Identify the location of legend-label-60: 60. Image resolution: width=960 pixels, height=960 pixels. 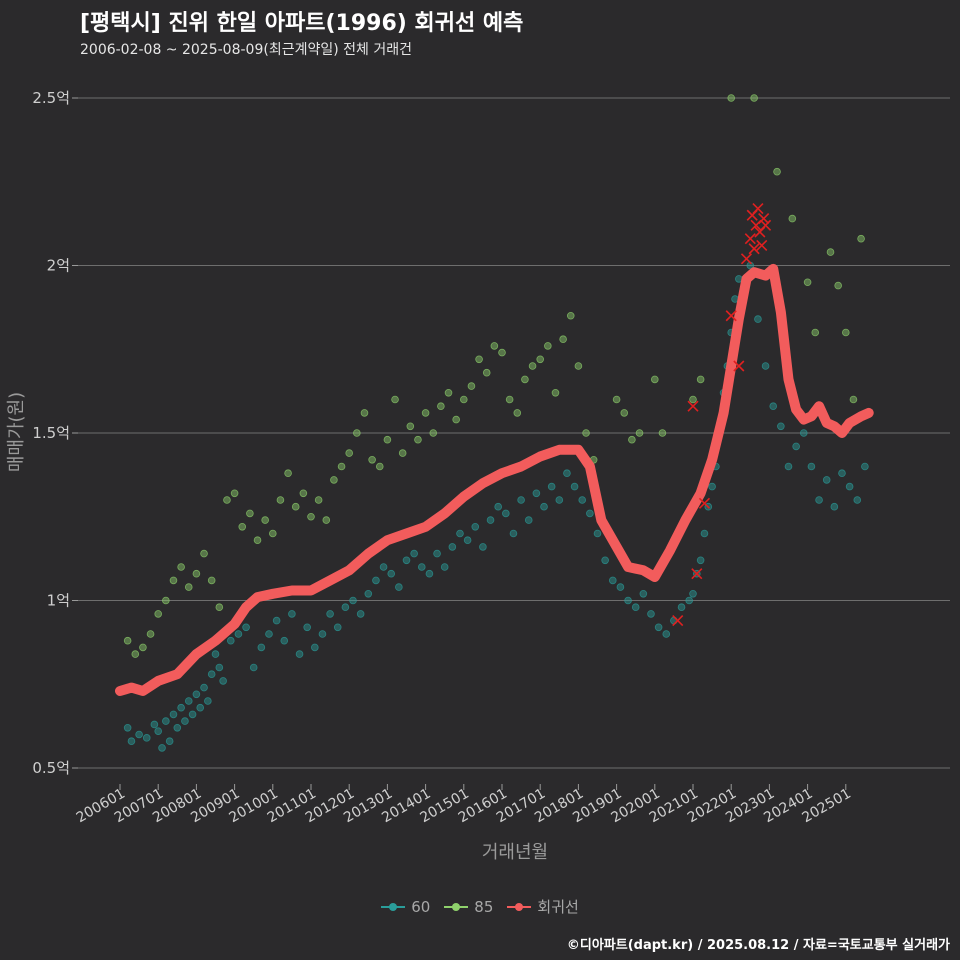
(421, 906).